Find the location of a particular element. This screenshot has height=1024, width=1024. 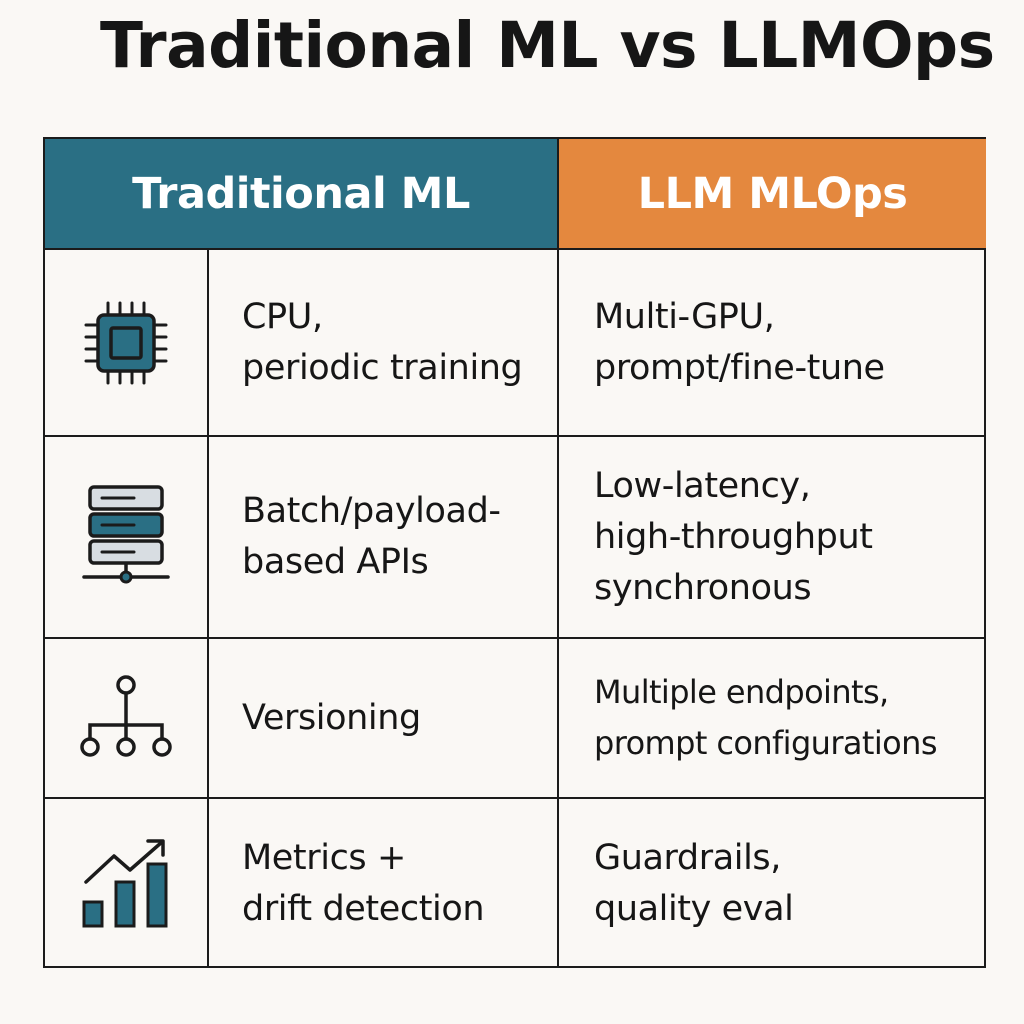

row-compute-icon-cell is located at coordinates (125, 341).